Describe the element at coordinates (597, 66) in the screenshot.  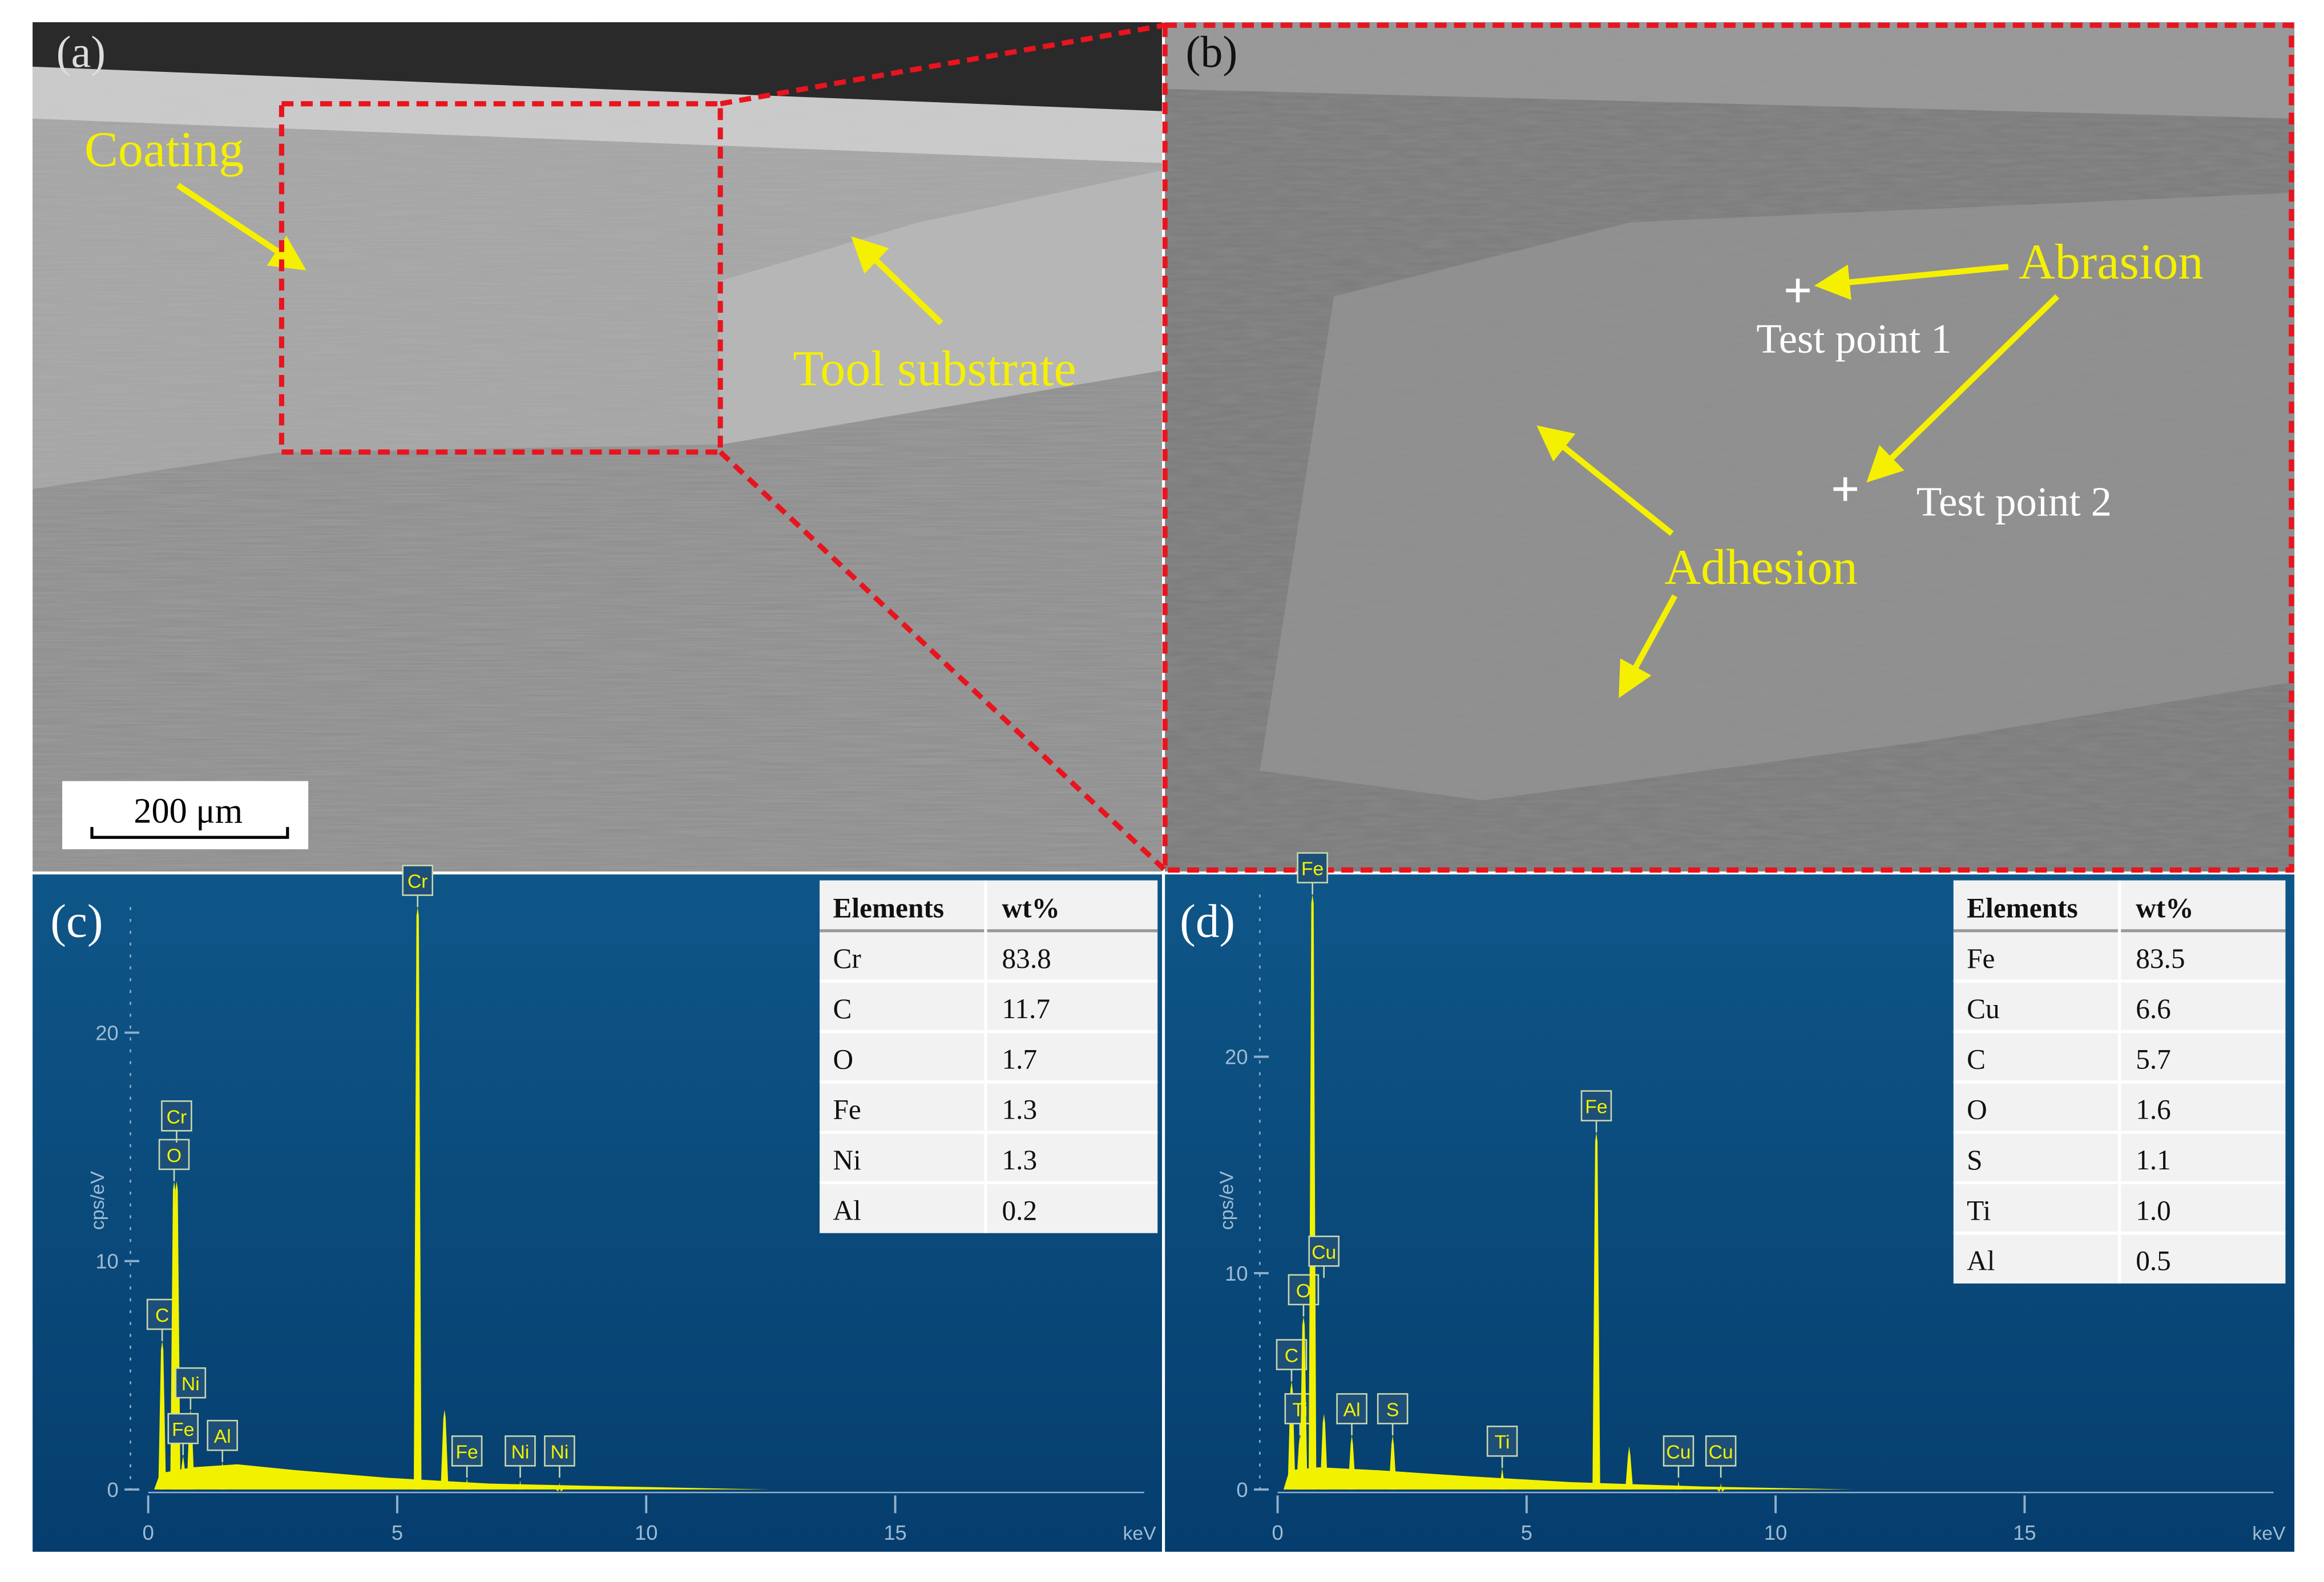
I see `background-dark` at that location.